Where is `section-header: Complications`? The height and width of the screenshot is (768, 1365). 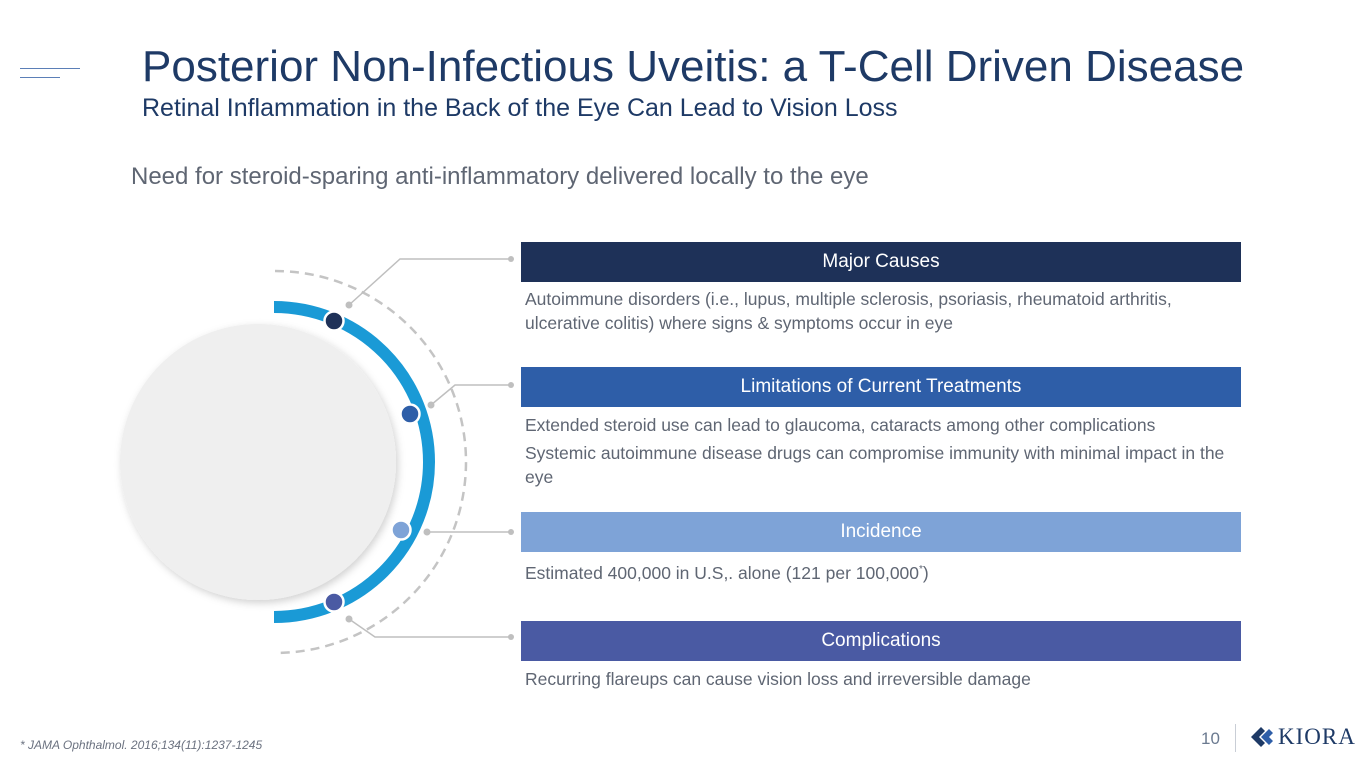
section-header: Complications is located at coordinates (881, 641).